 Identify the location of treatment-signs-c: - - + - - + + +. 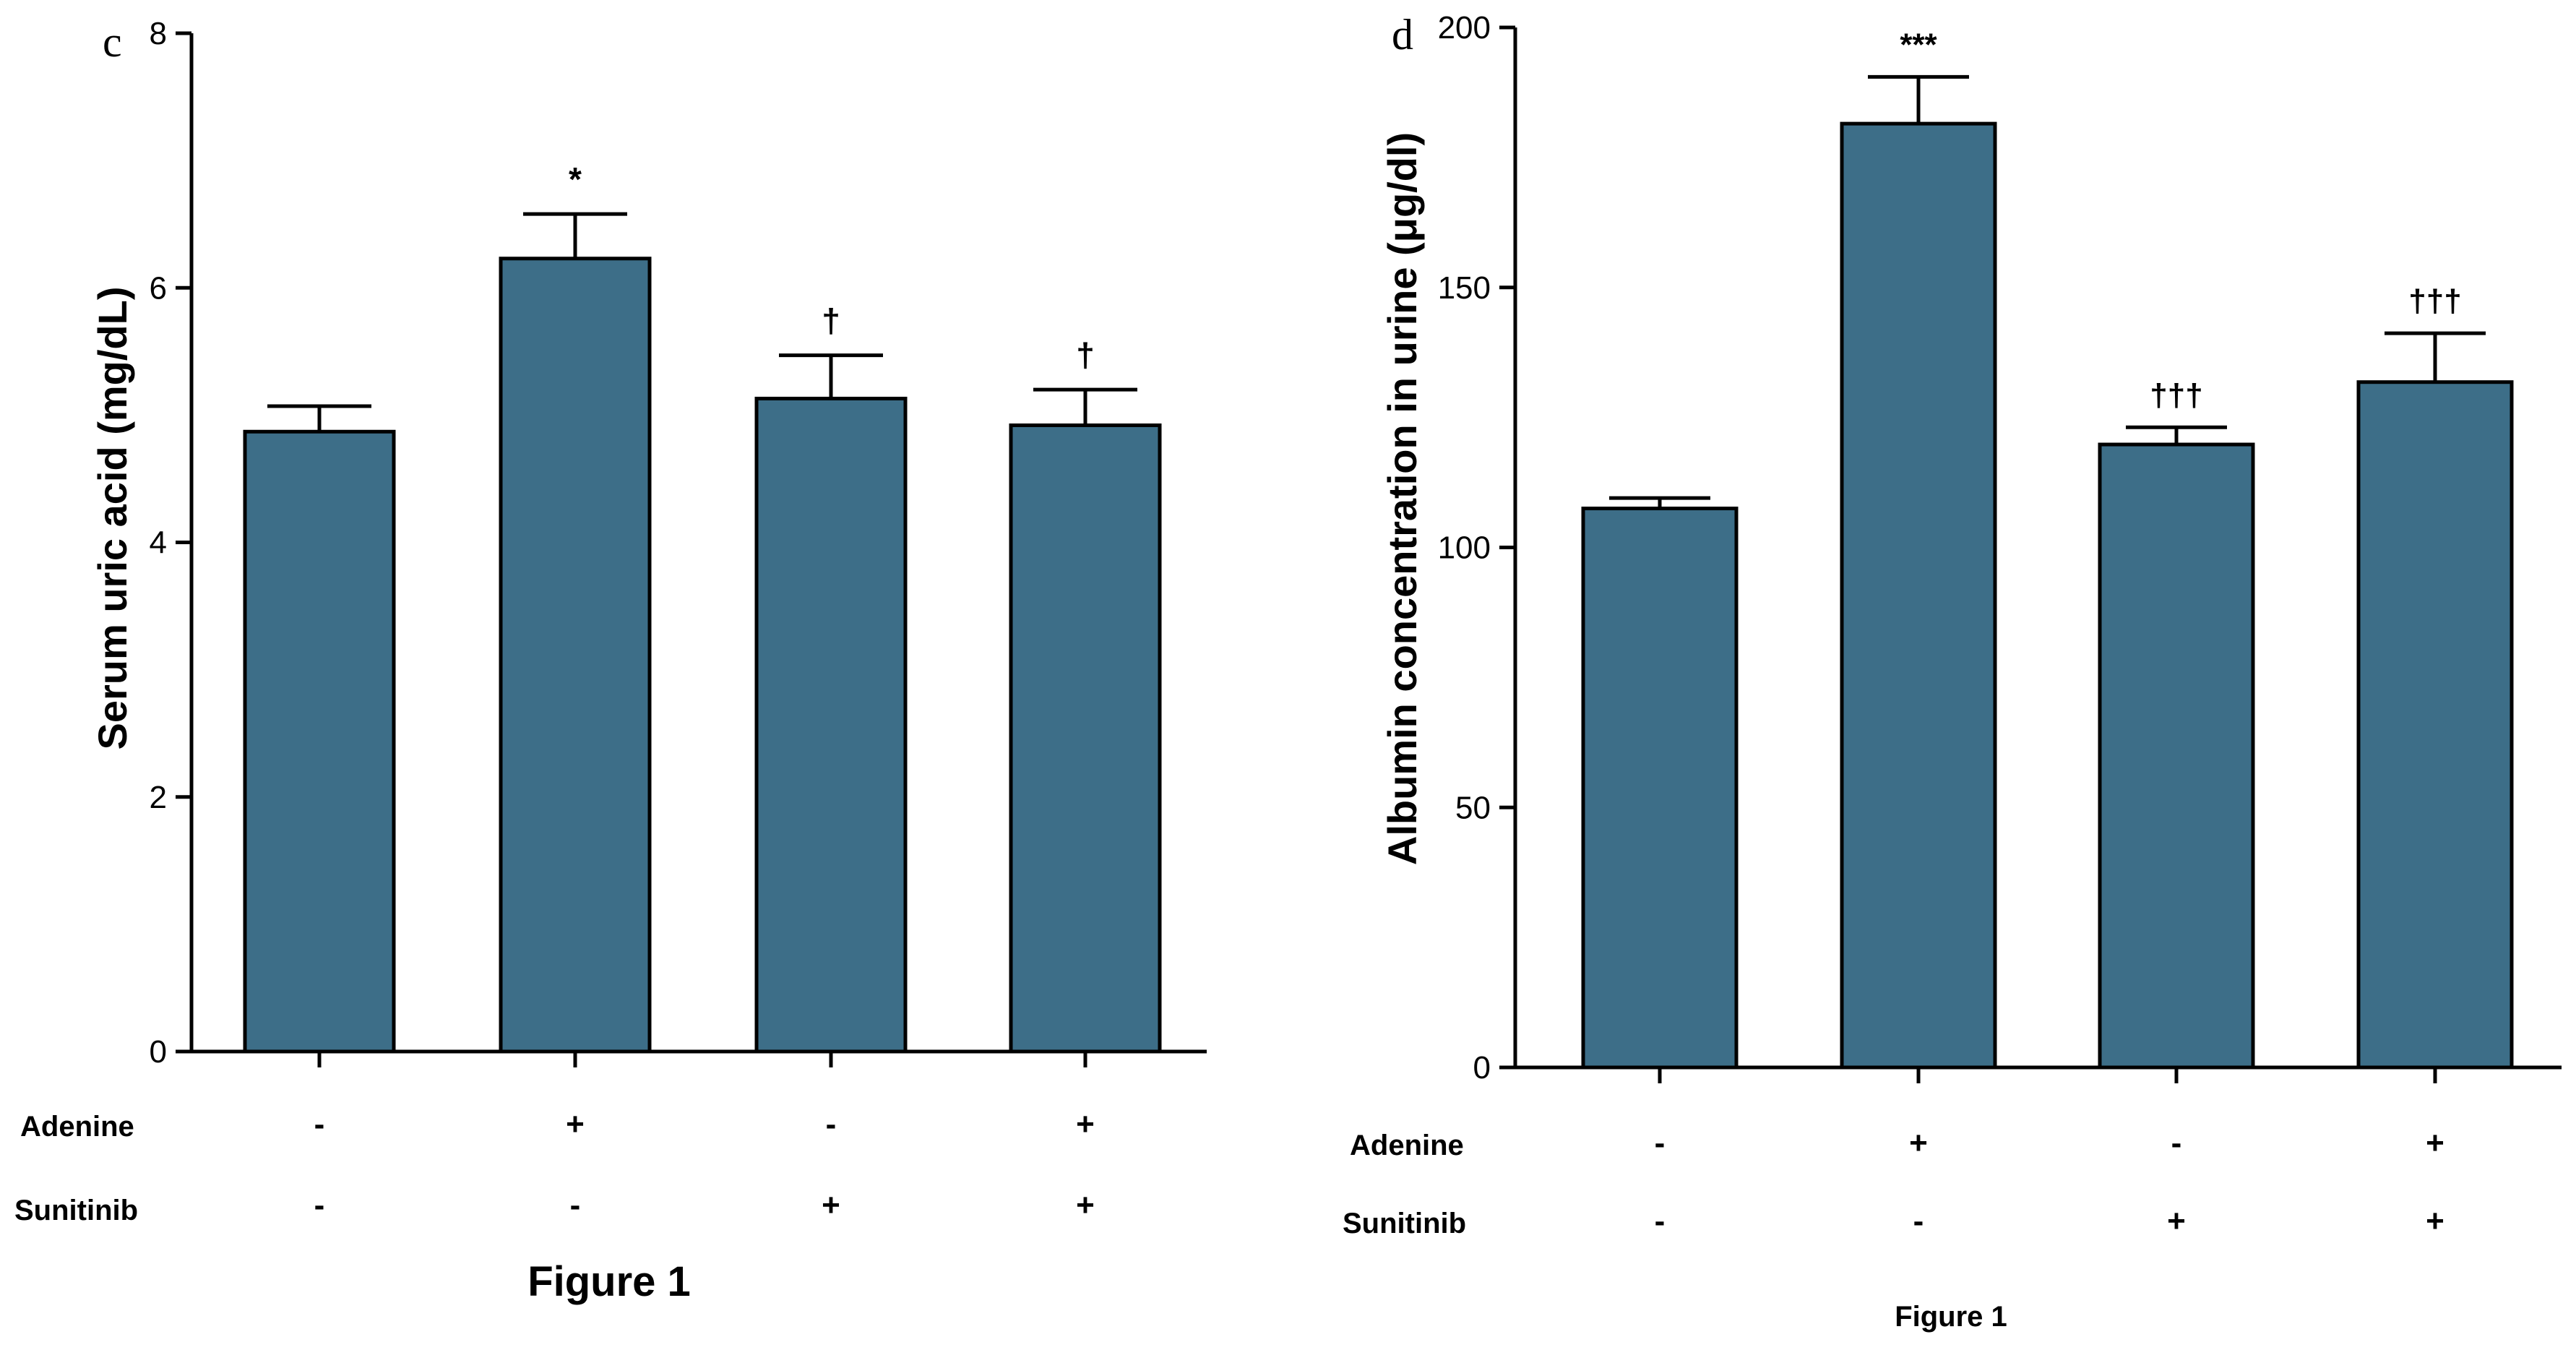
(704, 1164).